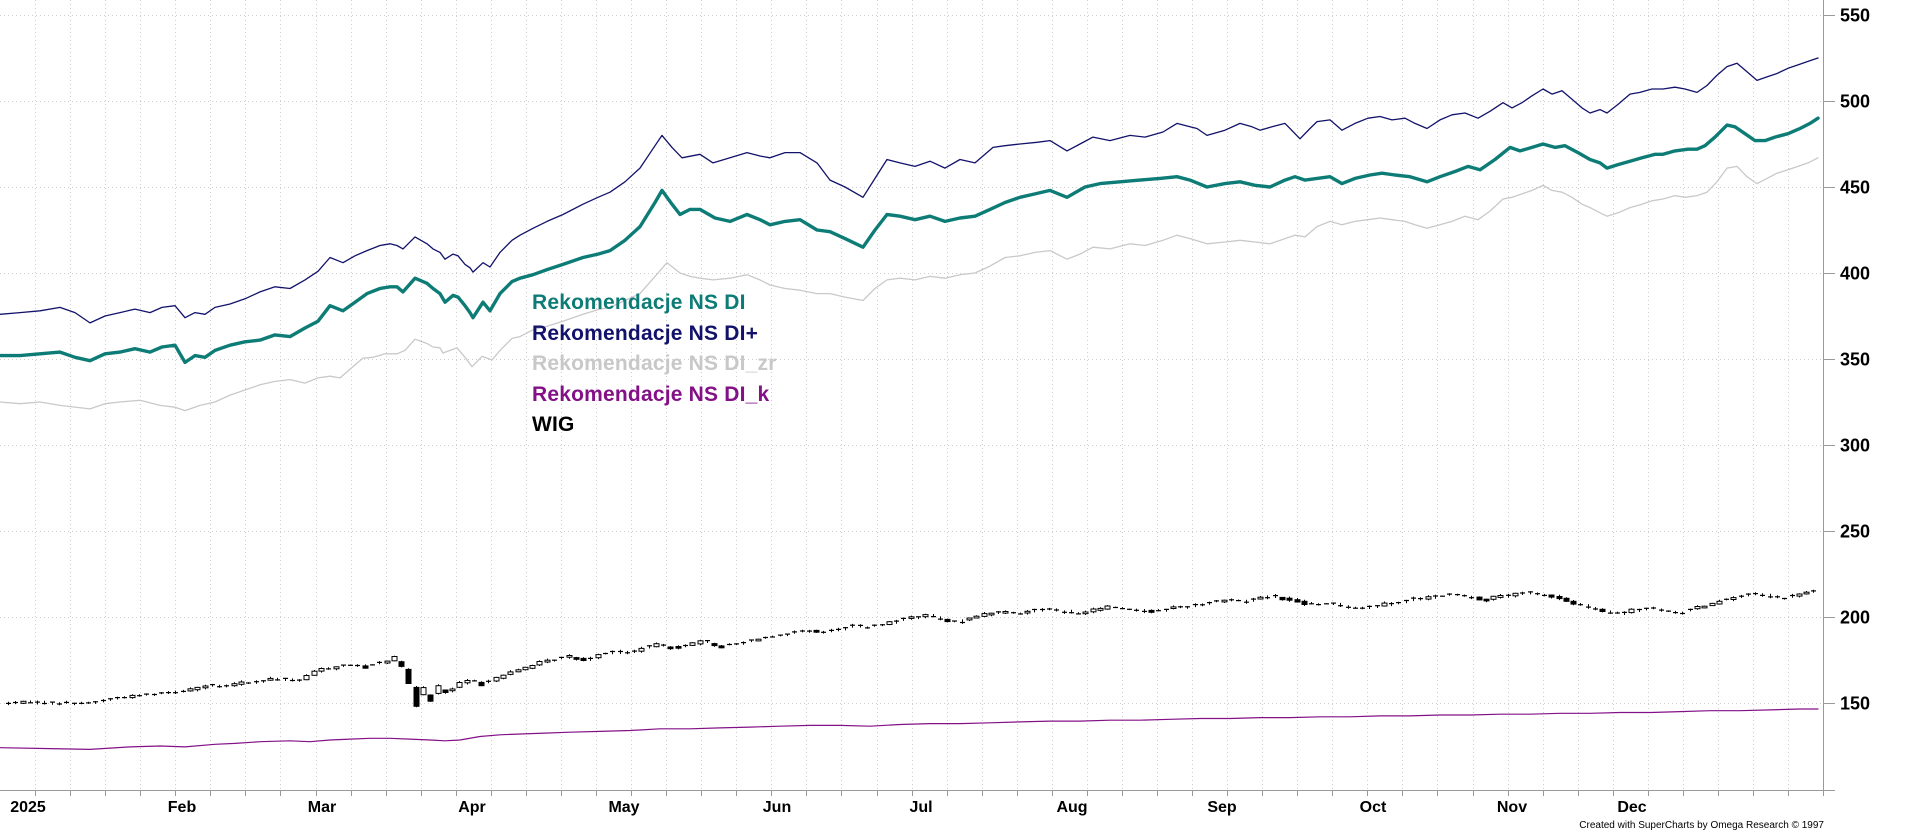  Describe the element at coordinates (909, 729) in the screenshot. I see `series-line-rekomendacje-ns-di-k` at that location.